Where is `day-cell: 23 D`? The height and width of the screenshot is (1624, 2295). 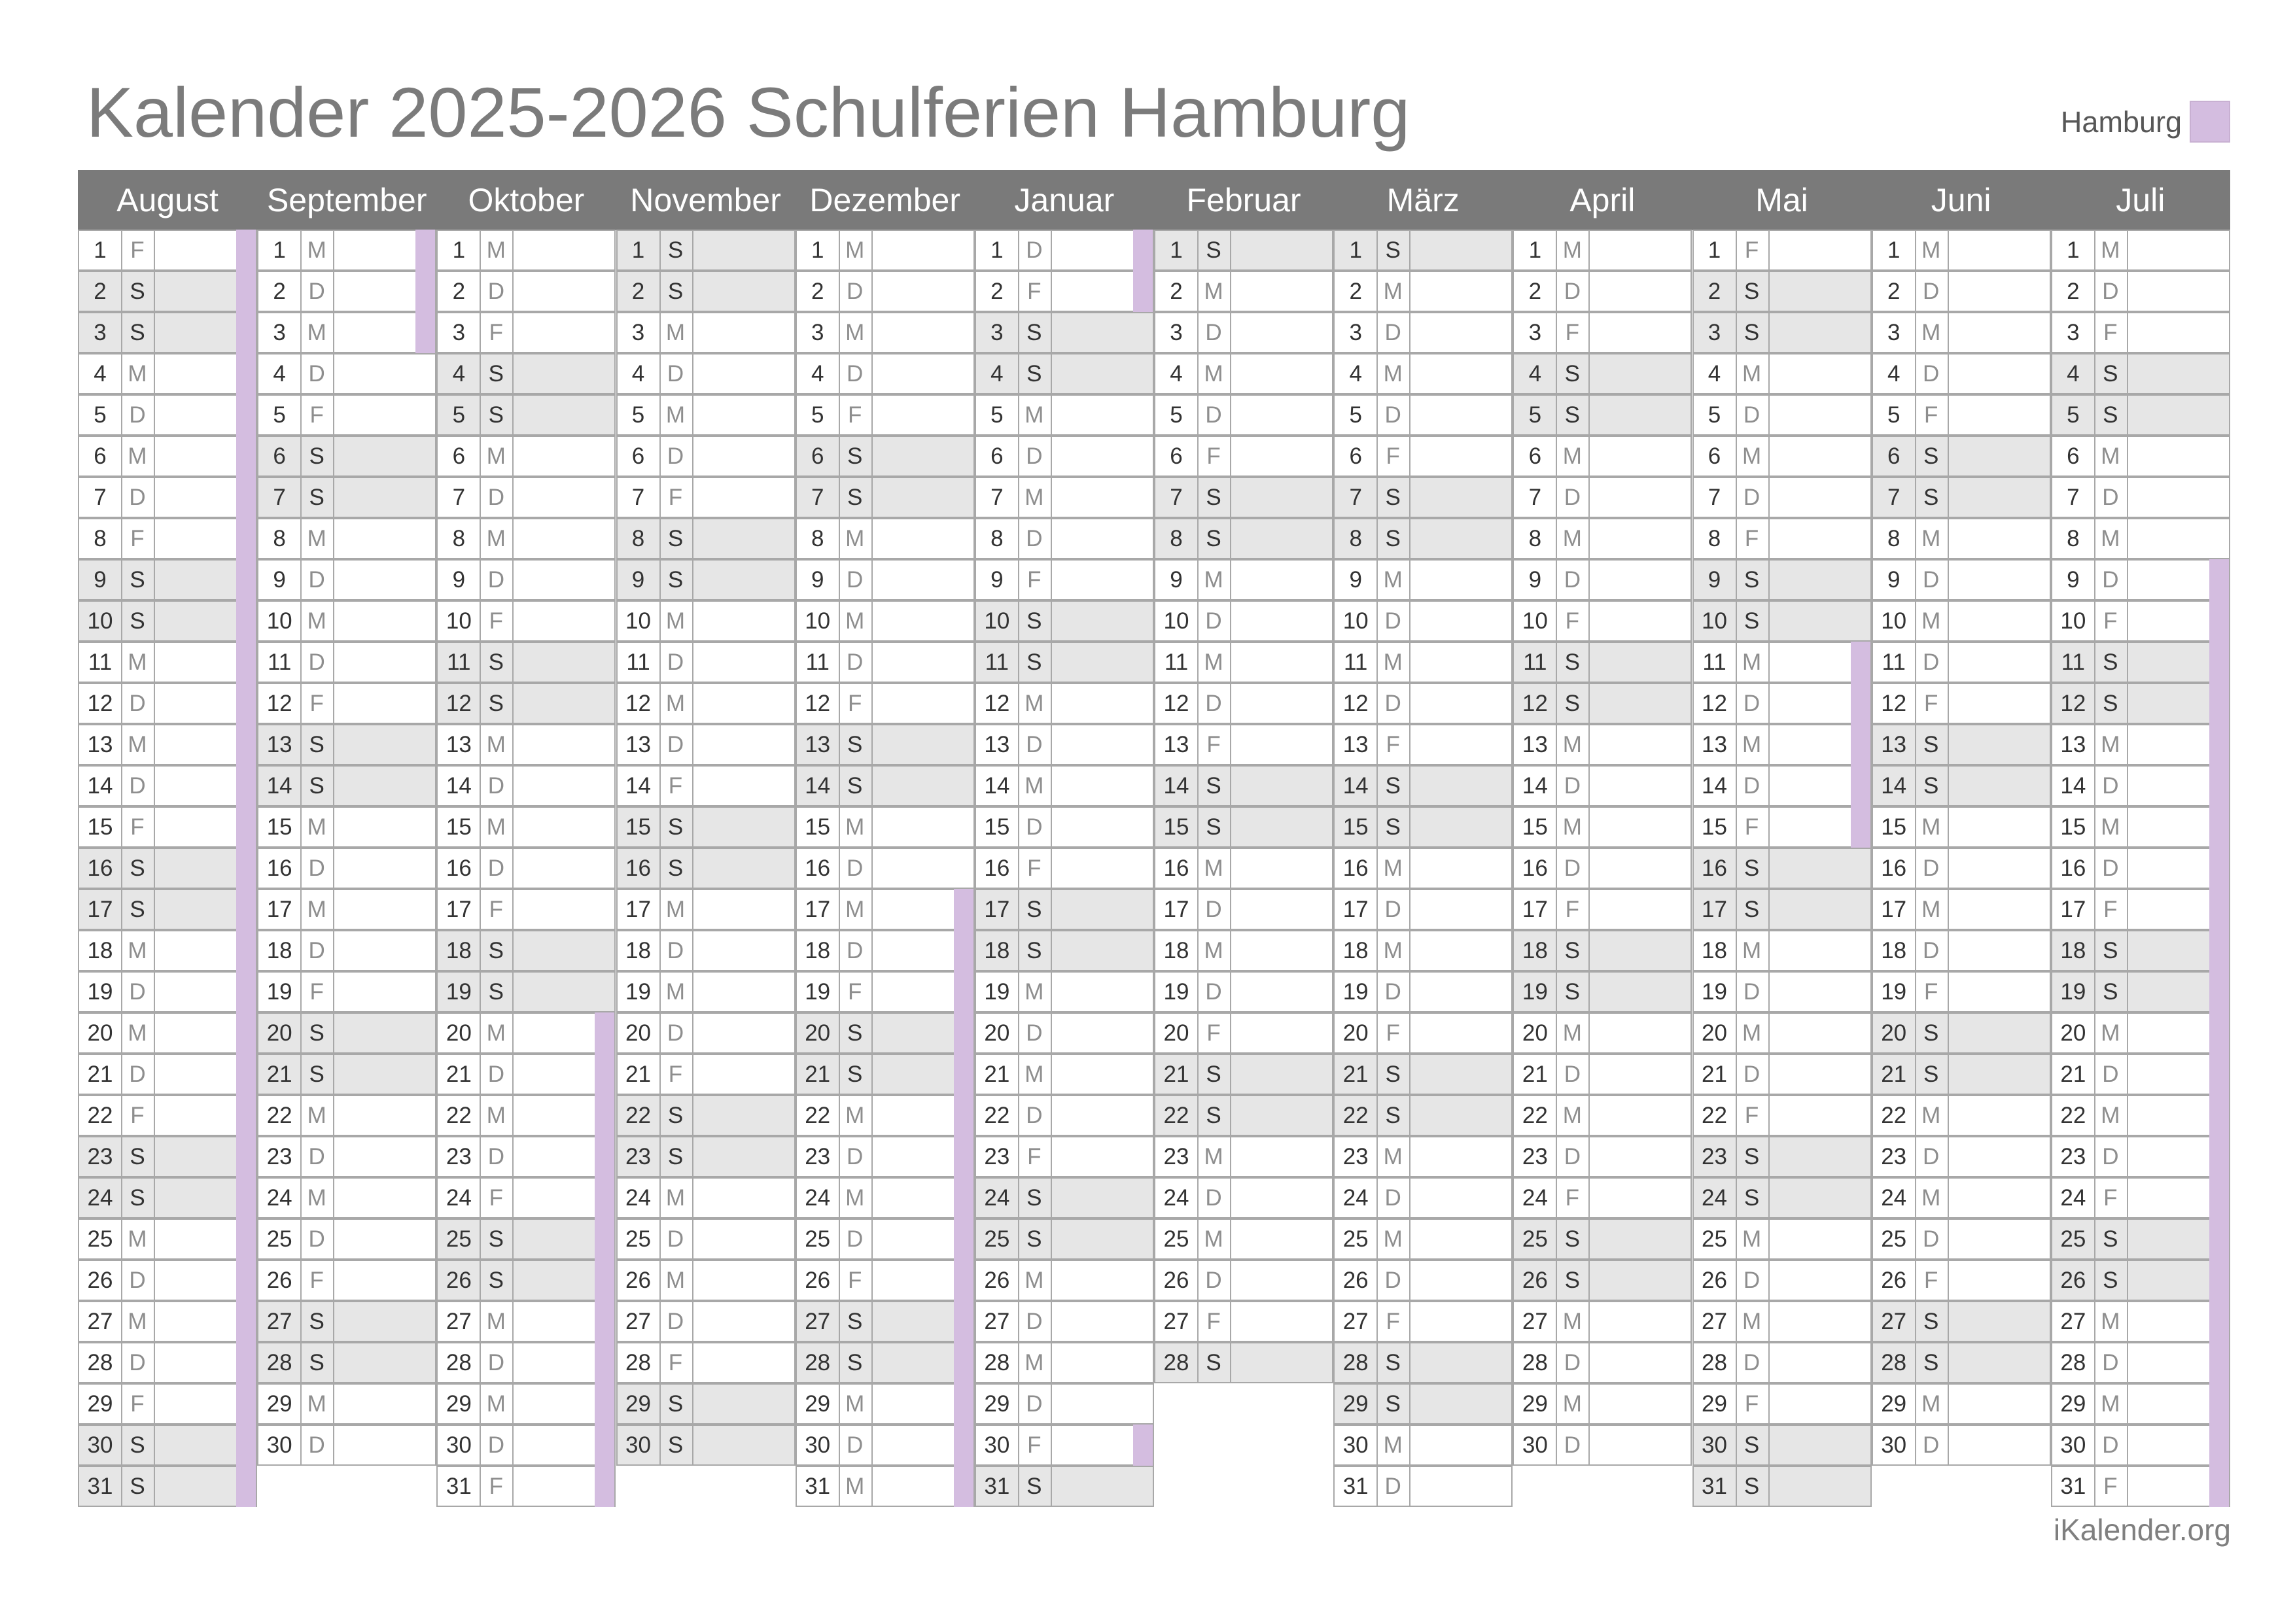 day-cell: 23 D is located at coordinates (1602, 1156).